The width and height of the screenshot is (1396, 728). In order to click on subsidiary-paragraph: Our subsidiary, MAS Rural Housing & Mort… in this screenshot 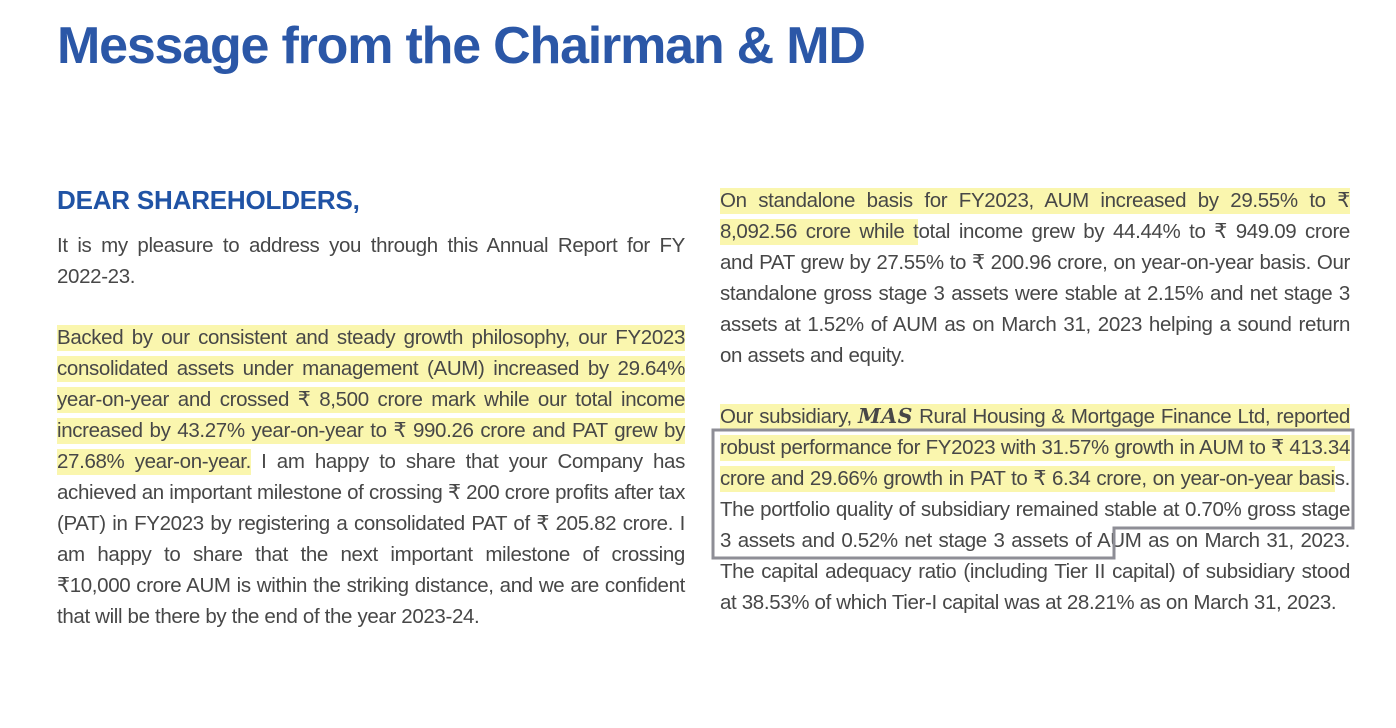, I will do `click(1035, 509)`.